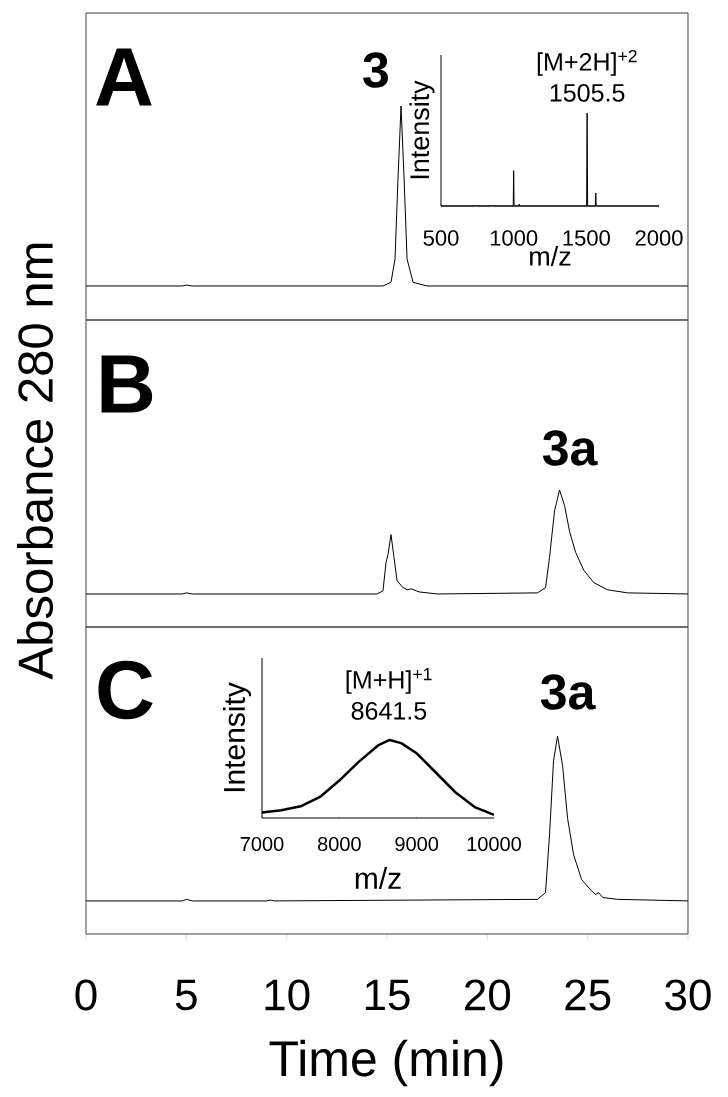 The height and width of the screenshot is (1097, 728). Describe the element at coordinates (262, 844) in the screenshot. I see `x-tick-label: 7000` at that location.